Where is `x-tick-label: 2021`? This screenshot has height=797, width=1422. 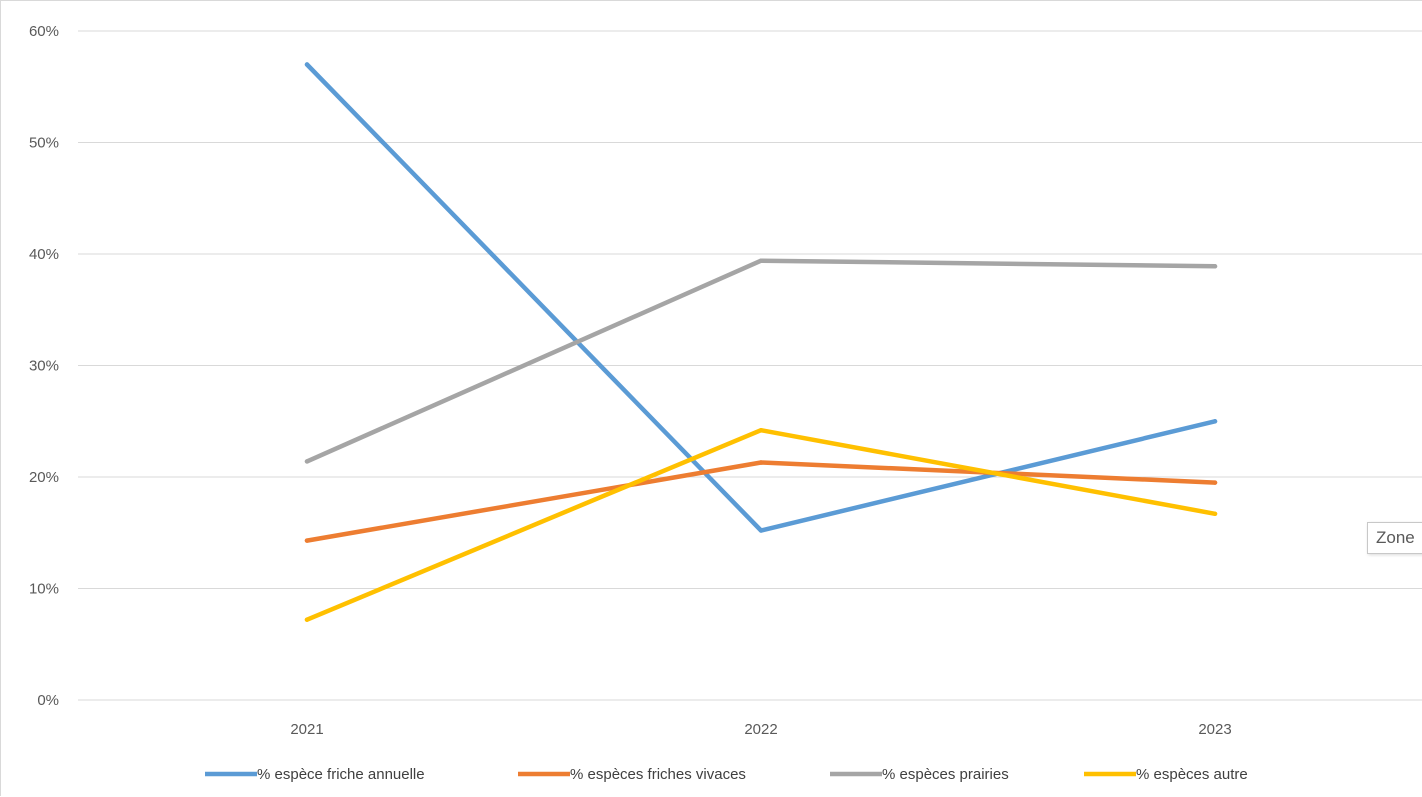
x-tick-label: 2021 is located at coordinates (306, 729).